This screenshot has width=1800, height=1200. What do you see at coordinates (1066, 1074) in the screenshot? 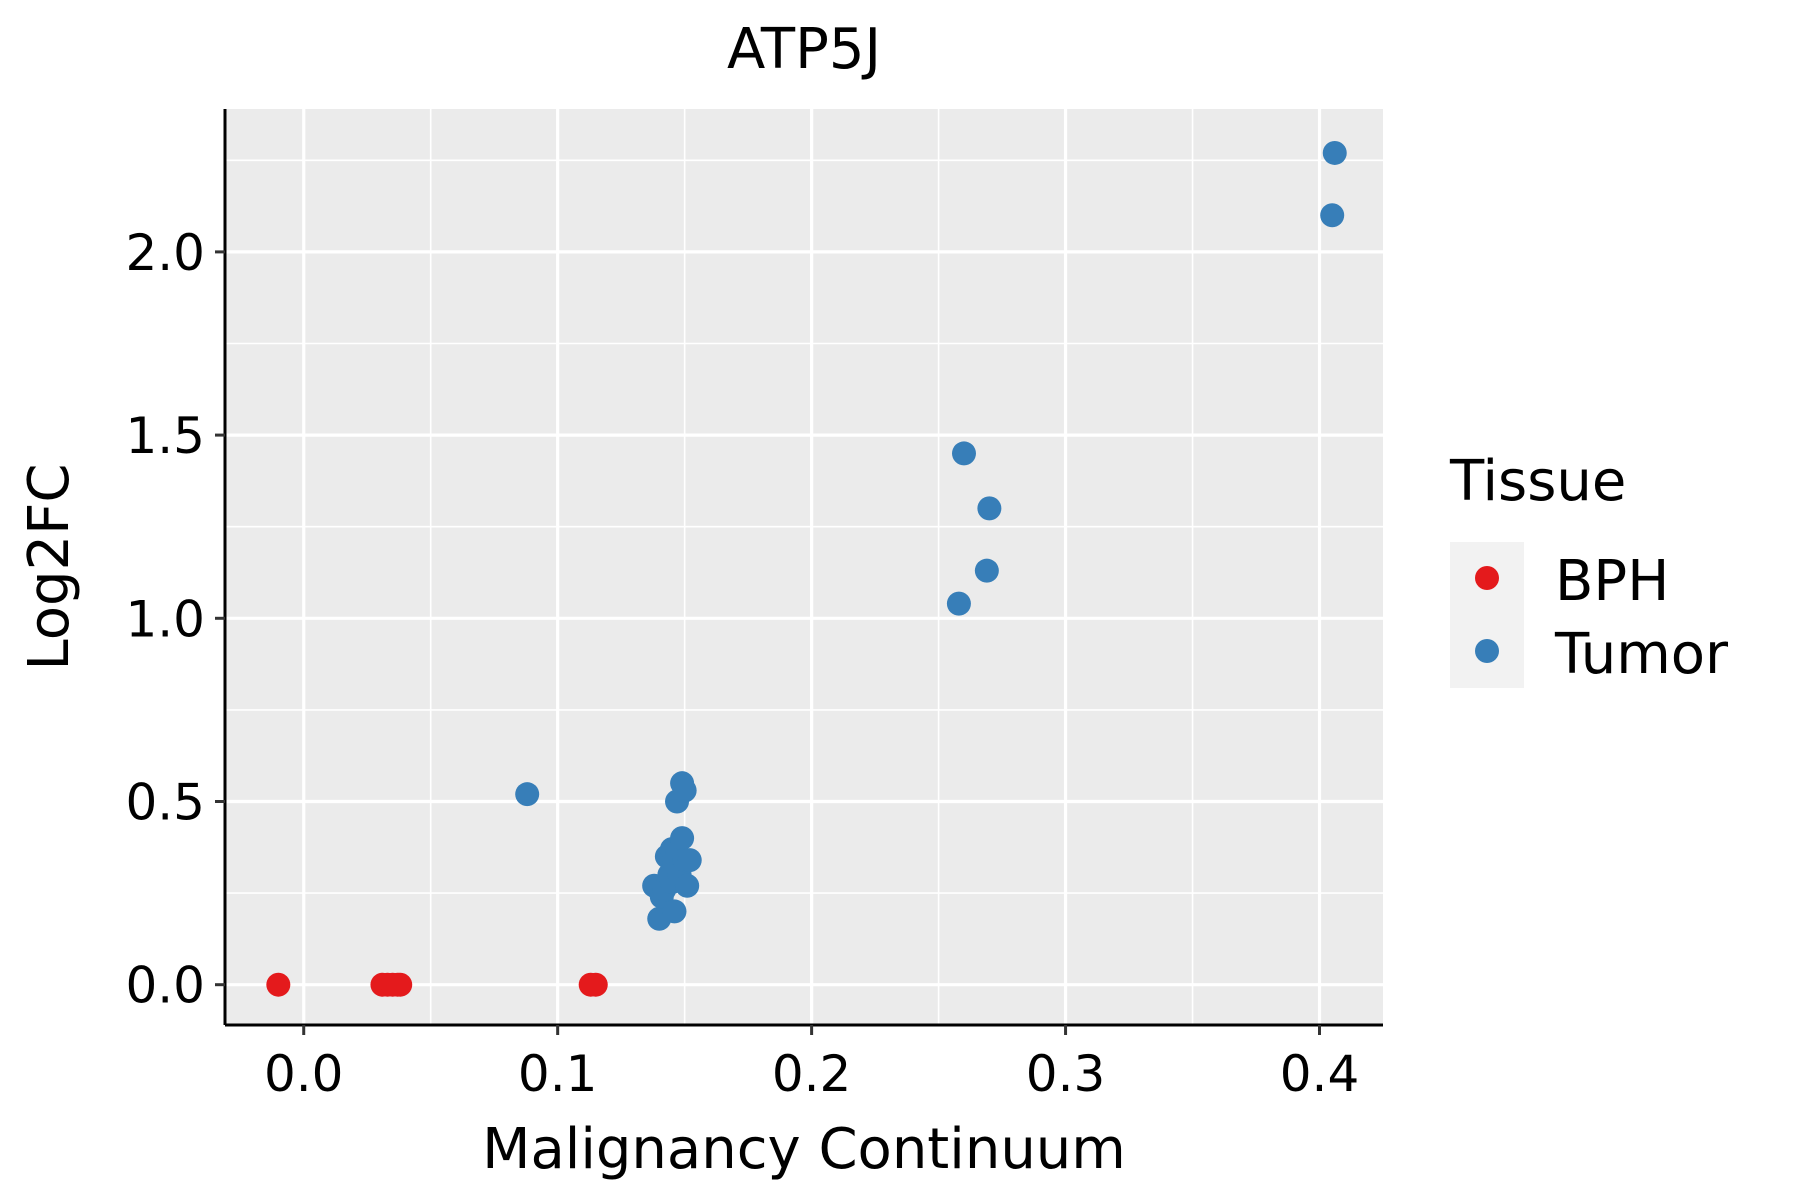
I see `x-tick-label: 0.3` at bounding box center [1066, 1074].